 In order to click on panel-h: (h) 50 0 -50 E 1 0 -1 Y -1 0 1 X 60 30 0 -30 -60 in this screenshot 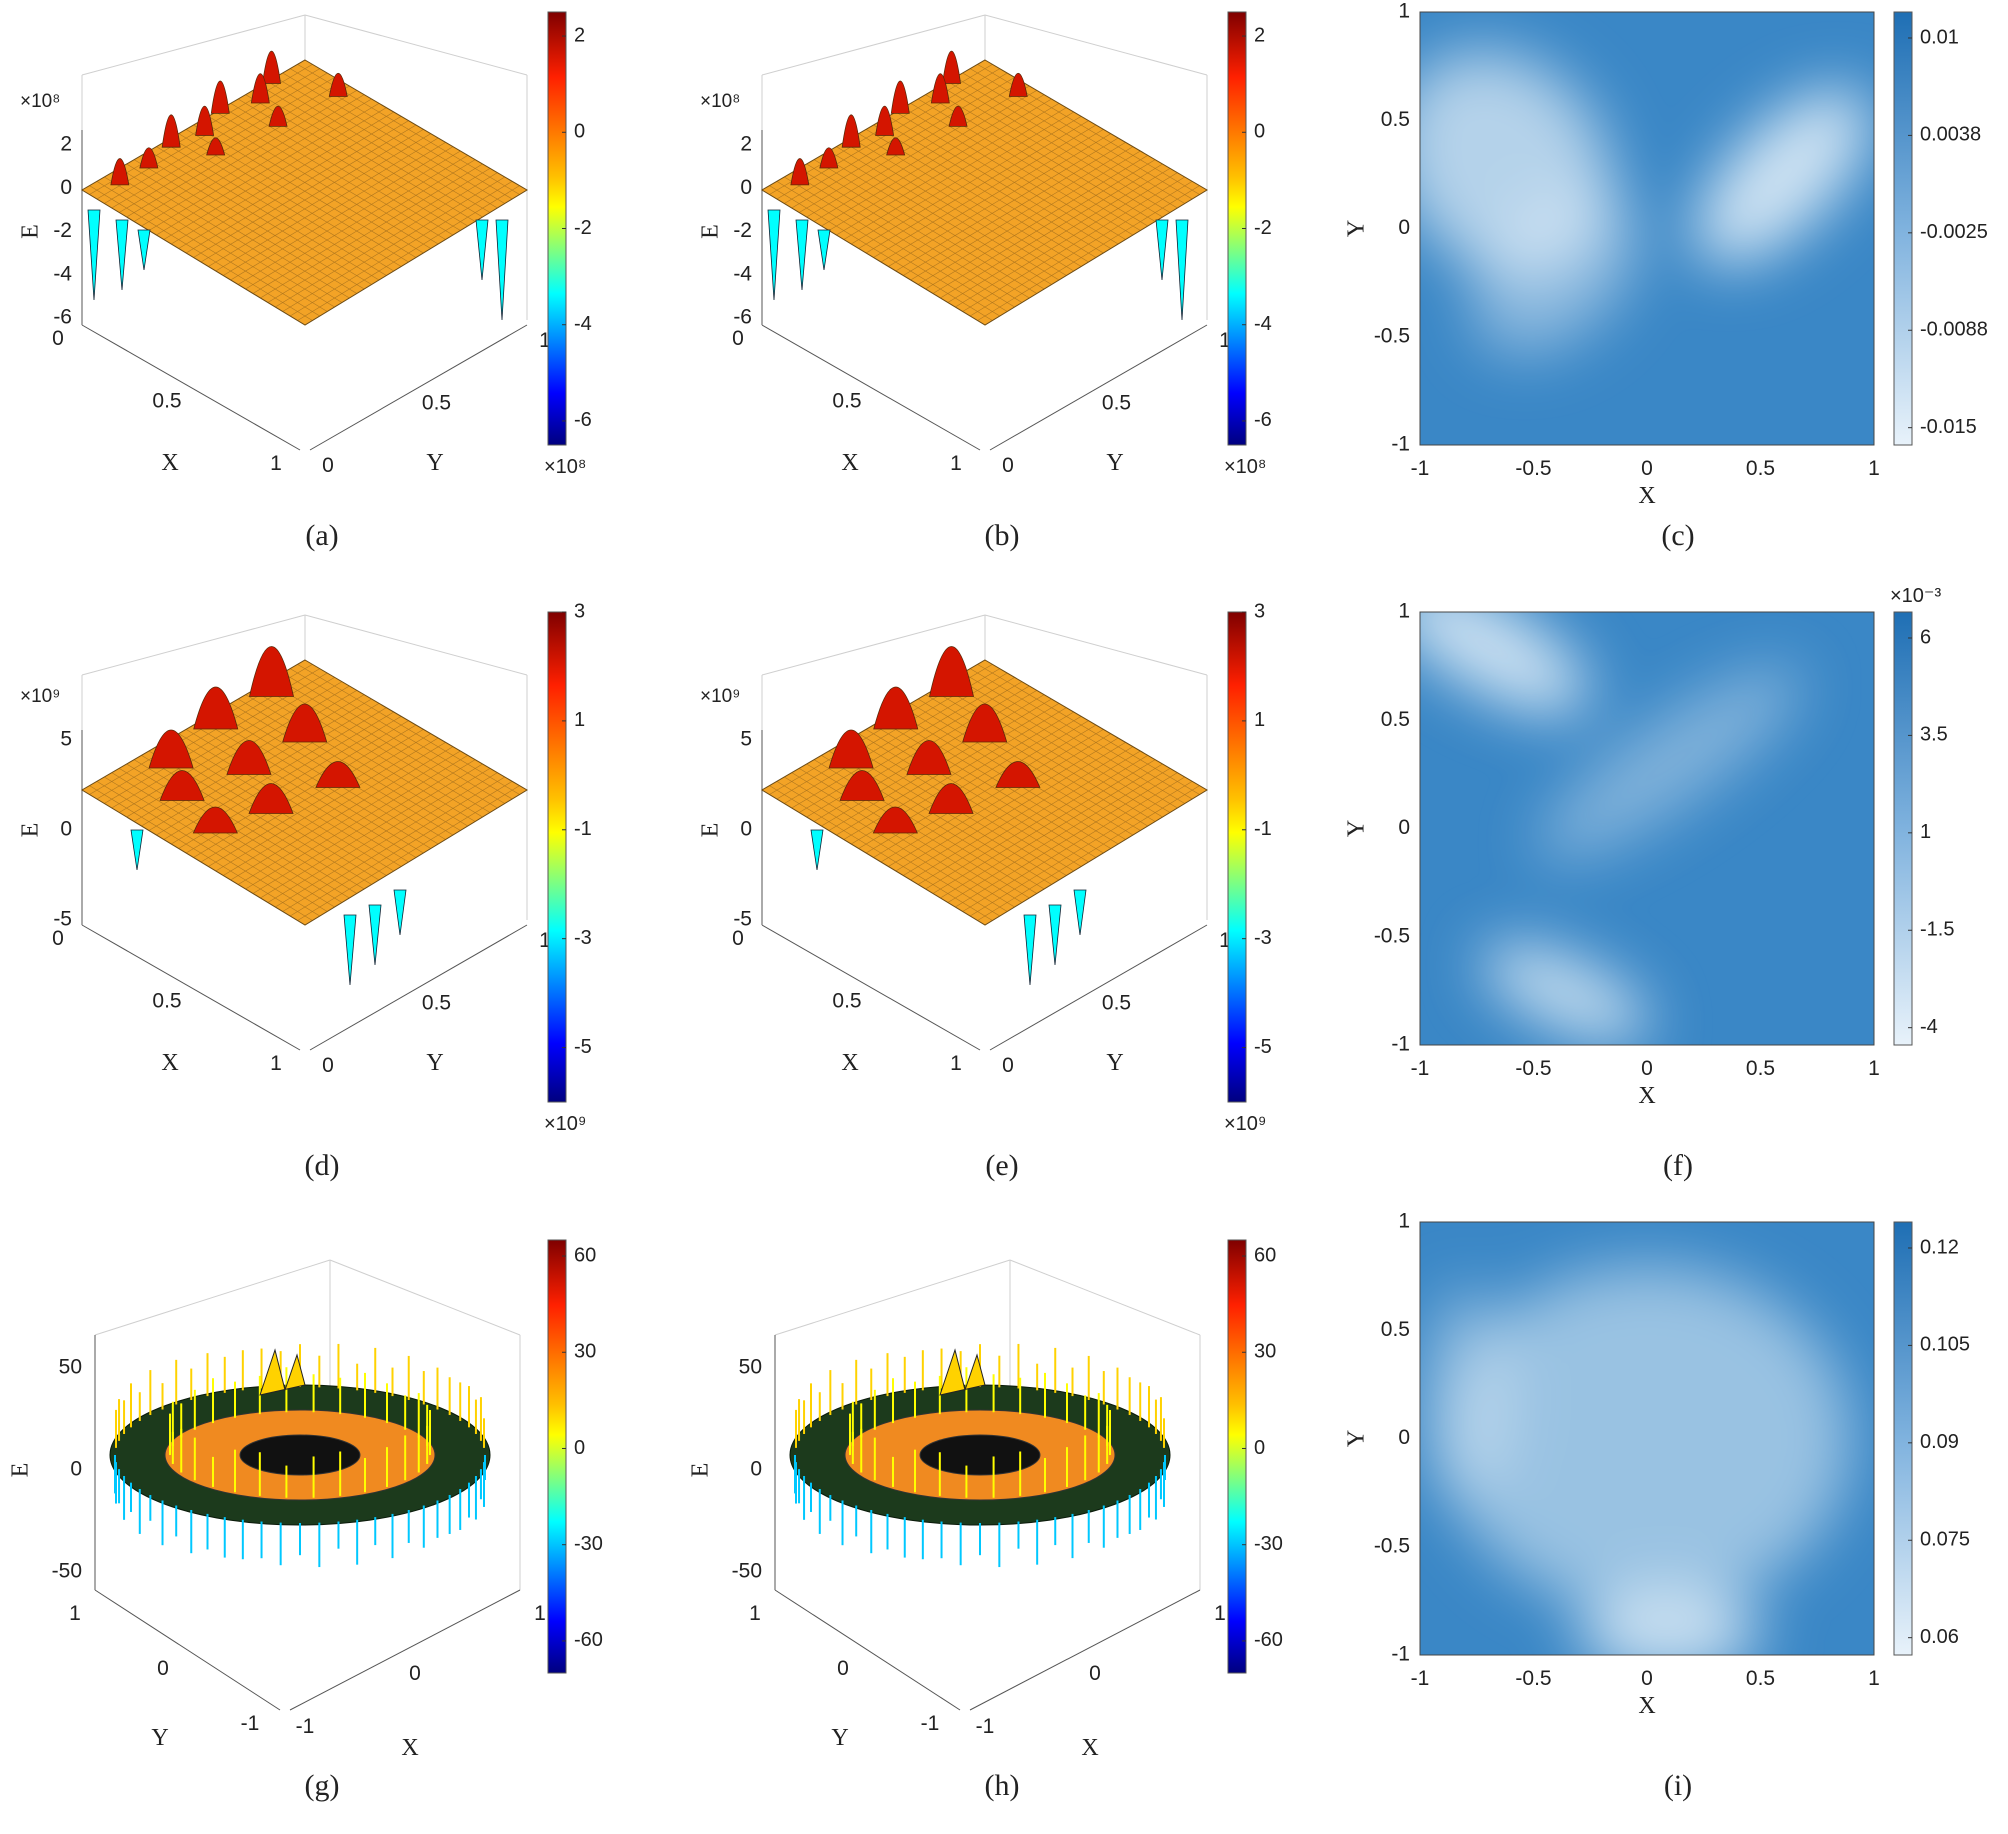, I will do `click(985, 1520)`.